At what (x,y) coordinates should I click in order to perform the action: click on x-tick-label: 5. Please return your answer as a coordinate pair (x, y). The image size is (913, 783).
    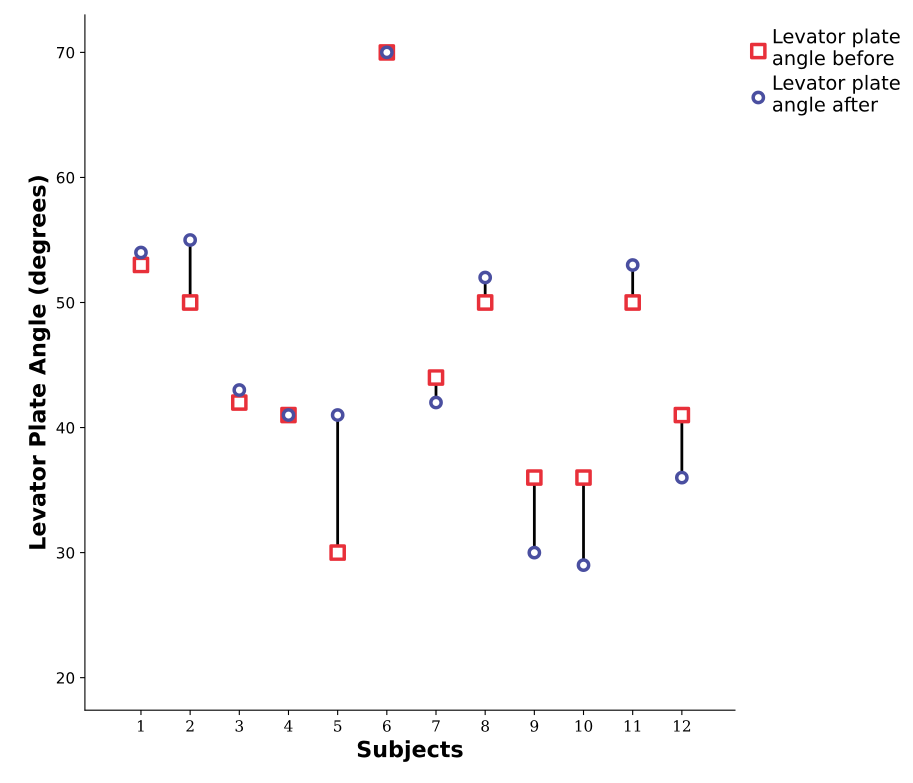
    Looking at the image, I should click on (338, 726).